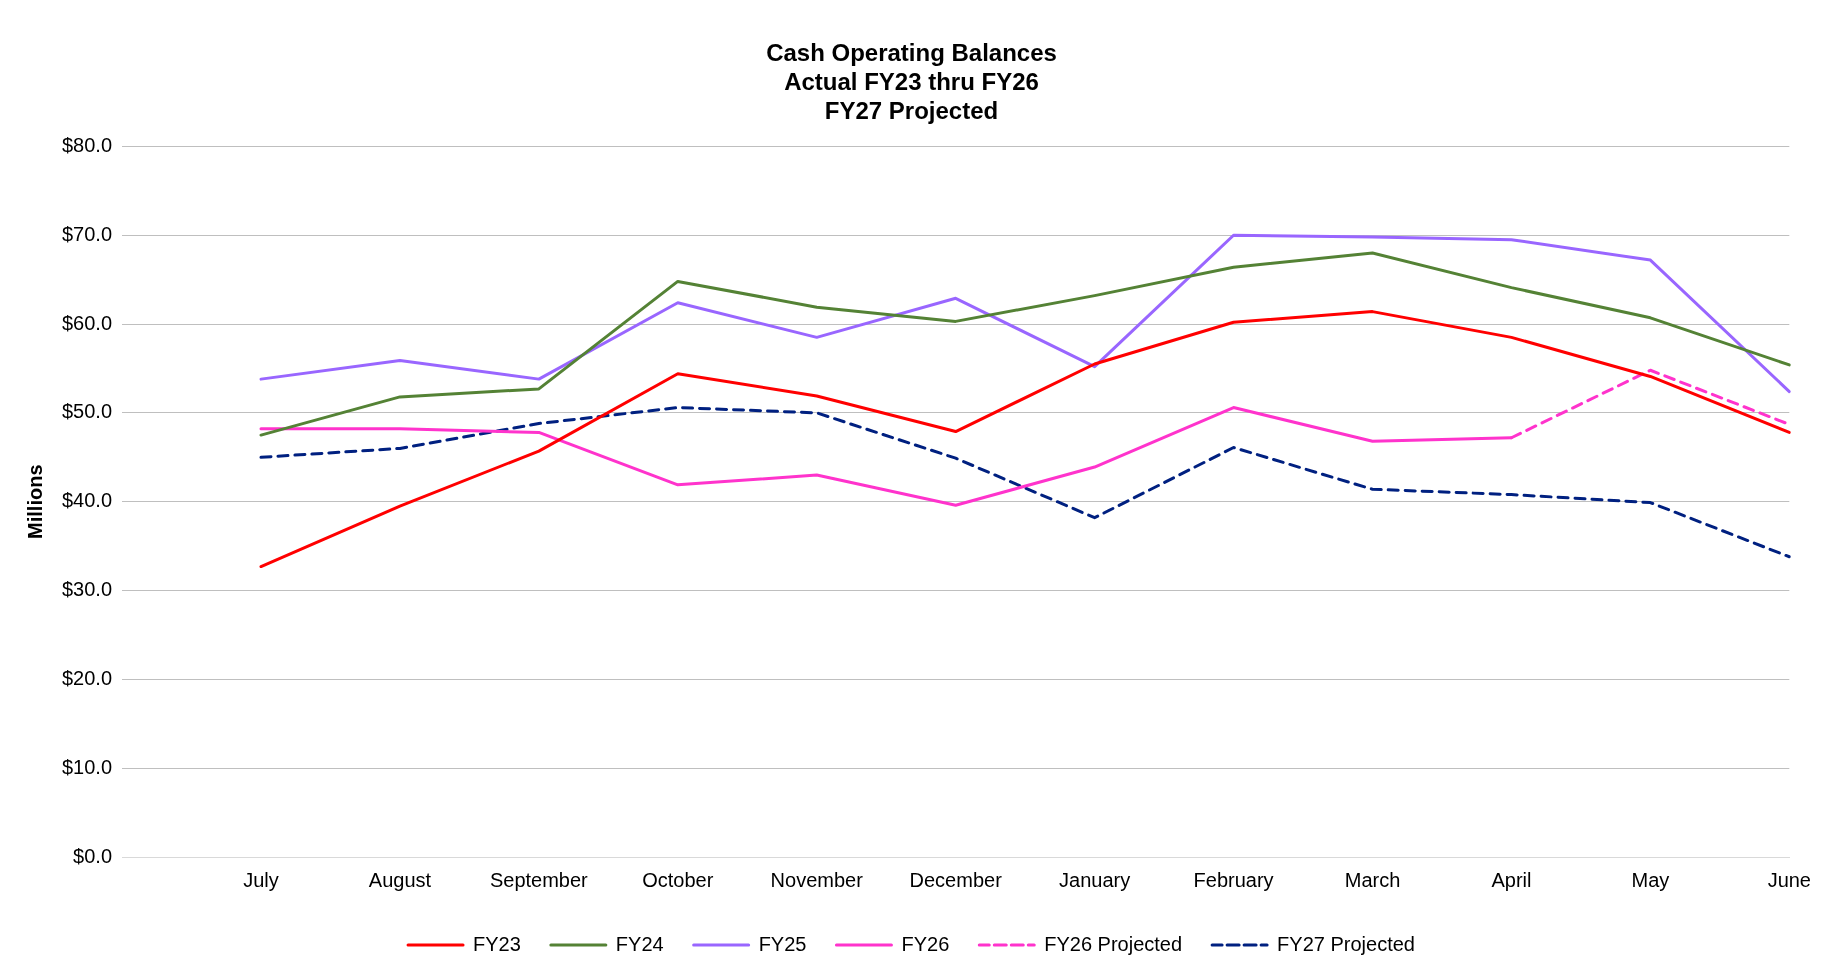 This screenshot has height=975, width=1823. Describe the element at coordinates (34, 501) in the screenshot. I see `y-axis-title: Millions` at that location.